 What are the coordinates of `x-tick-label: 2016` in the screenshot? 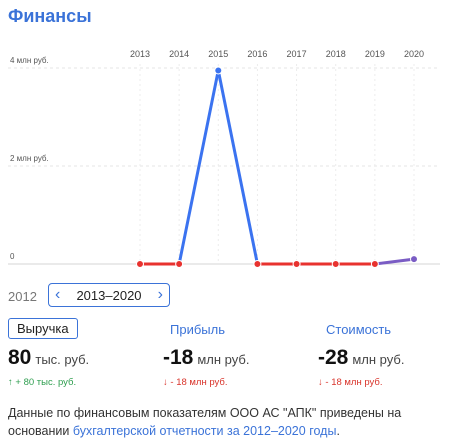 It's located at (257, 54).